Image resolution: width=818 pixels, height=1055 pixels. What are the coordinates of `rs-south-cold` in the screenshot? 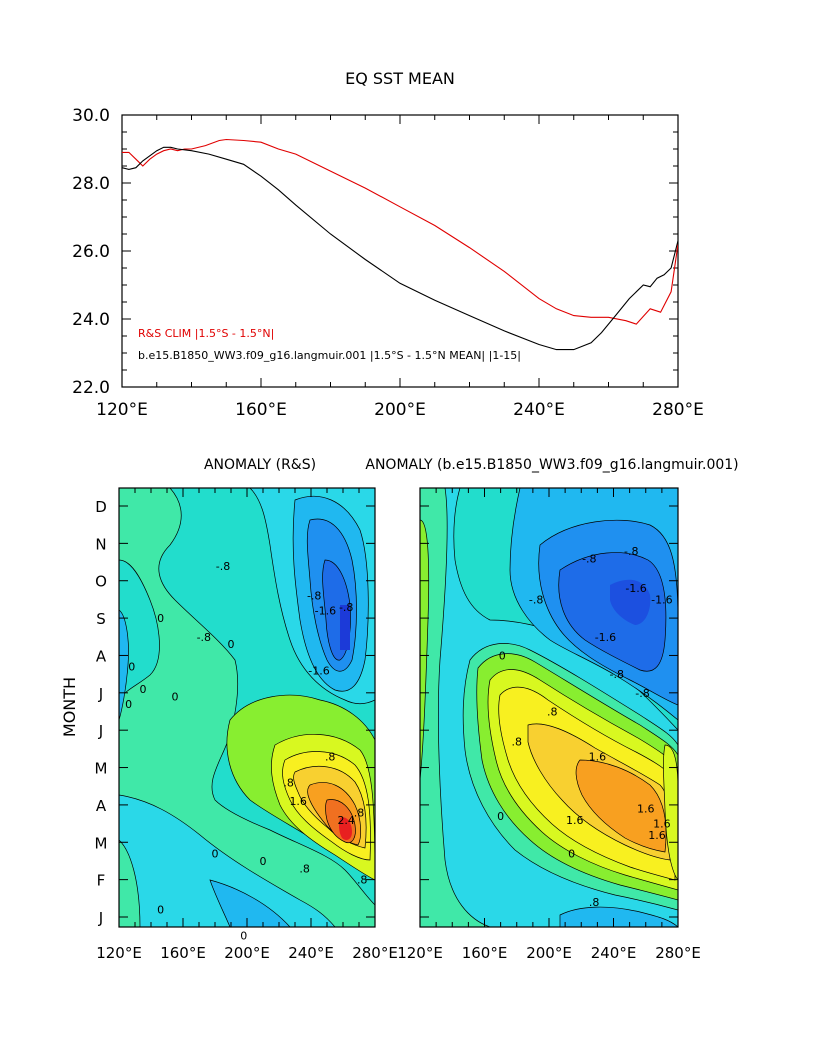 It's located at (227, 860).